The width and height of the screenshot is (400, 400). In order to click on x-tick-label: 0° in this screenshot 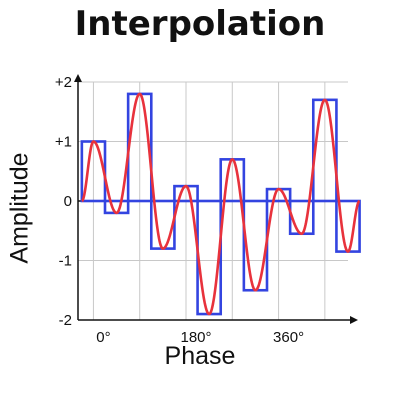, I will do `click(103, 337)`.